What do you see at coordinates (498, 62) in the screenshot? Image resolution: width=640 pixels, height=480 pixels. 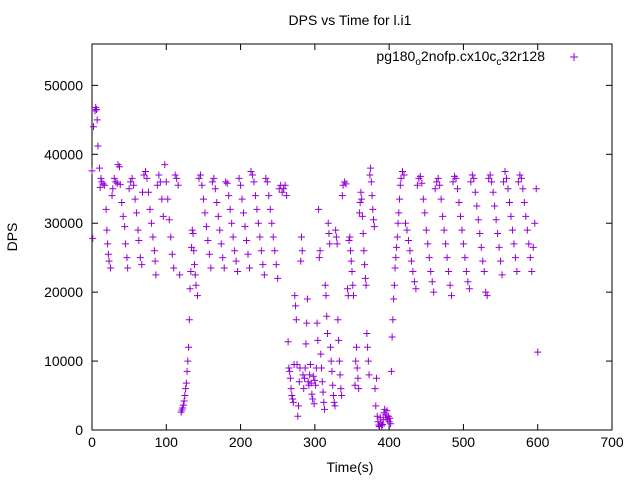 I see `legend-label-part: c` at bounding box center [498, 62].